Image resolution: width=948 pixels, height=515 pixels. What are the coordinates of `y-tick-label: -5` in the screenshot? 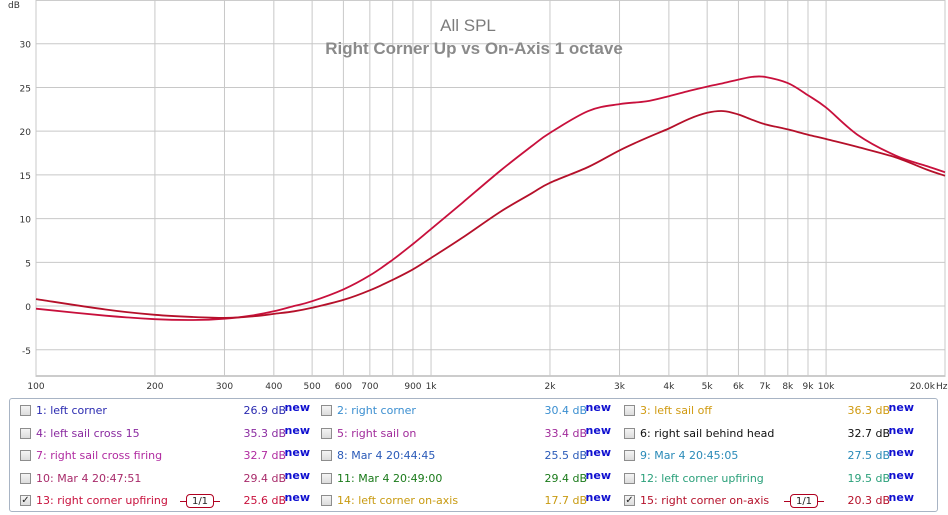 It's located at (26, 352).